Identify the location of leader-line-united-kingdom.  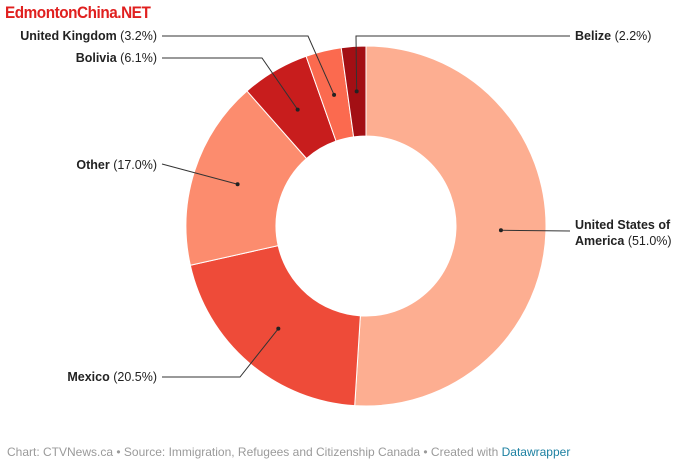
(248, 65).